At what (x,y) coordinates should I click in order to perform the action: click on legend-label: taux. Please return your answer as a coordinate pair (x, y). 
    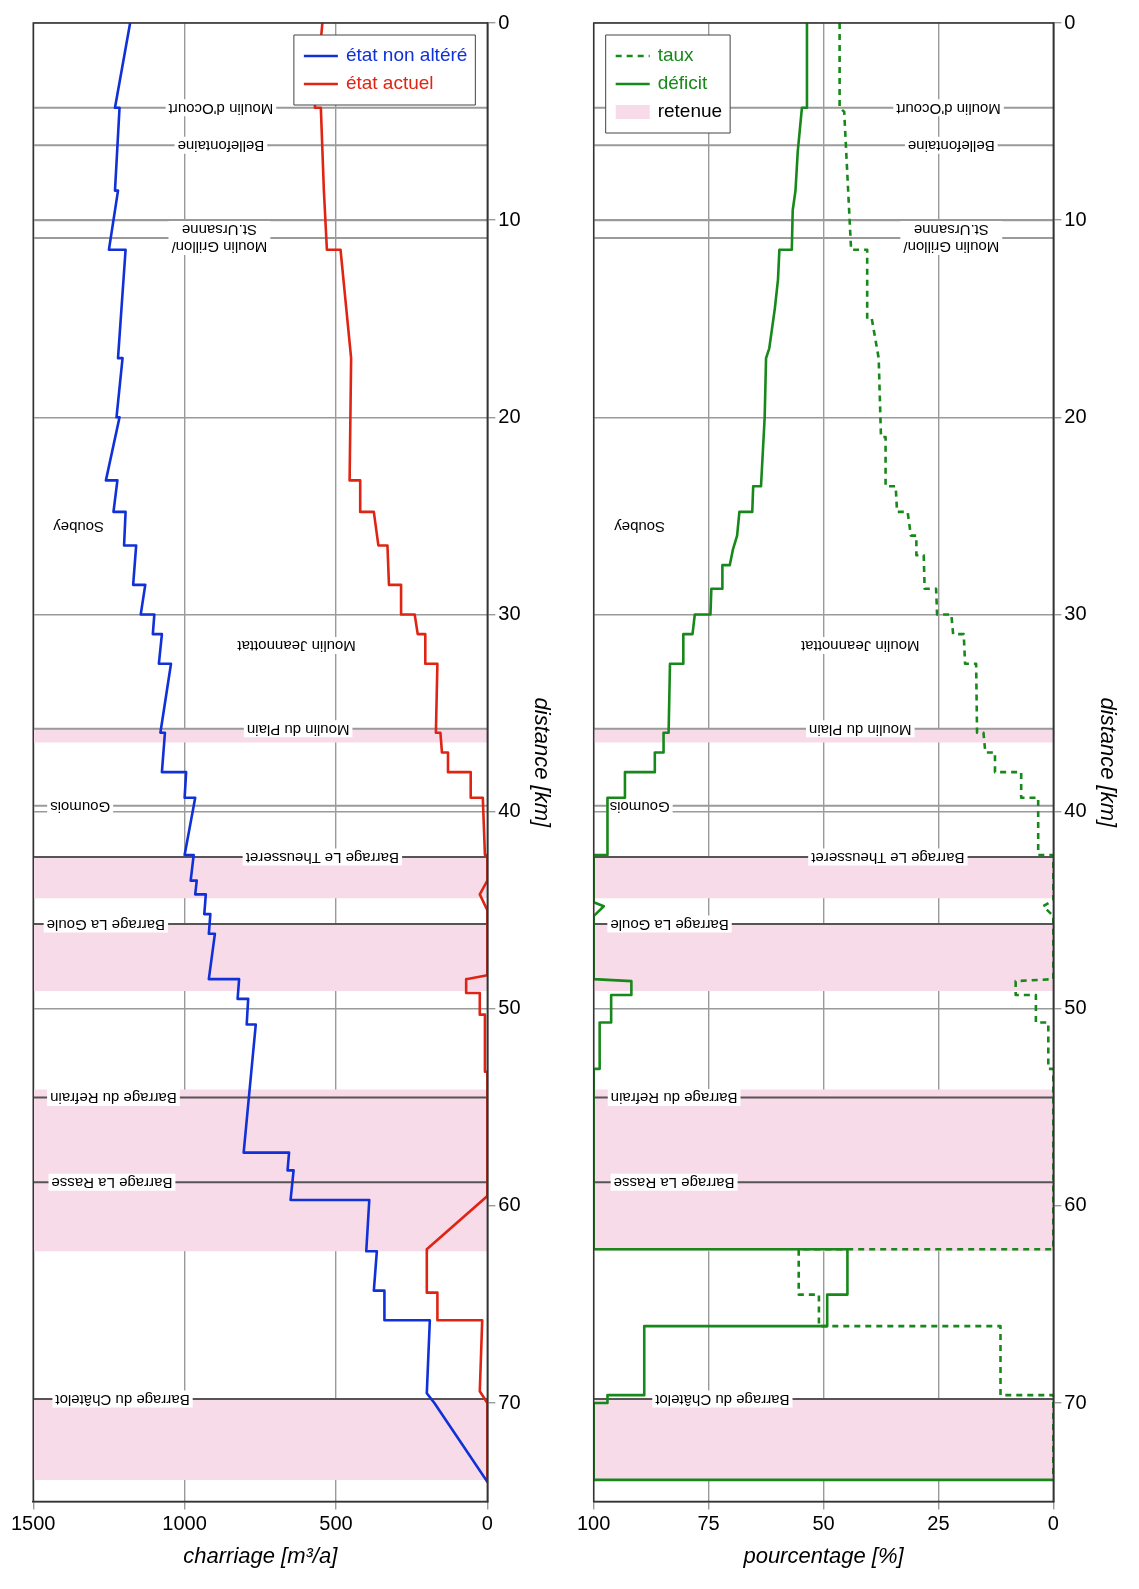
    Looking at the image, I should click on (676, 55).